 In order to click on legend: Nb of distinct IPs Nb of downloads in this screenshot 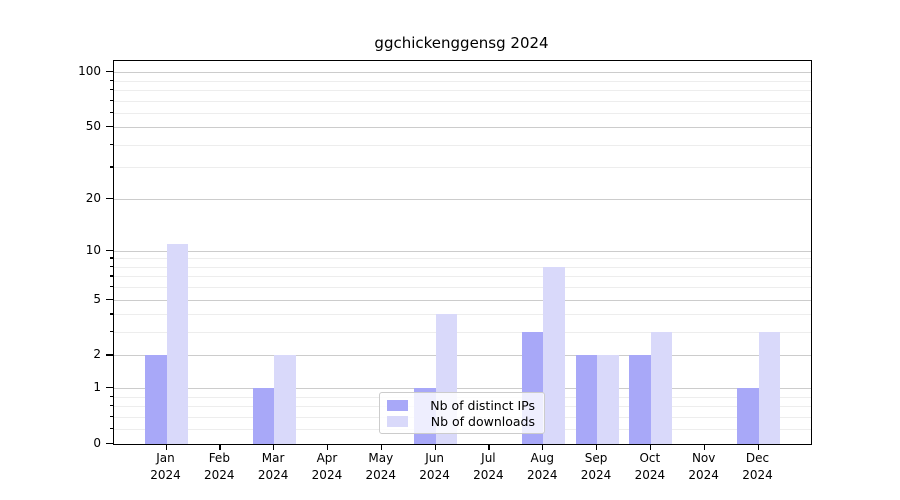, I will do `click(462, 413)`.